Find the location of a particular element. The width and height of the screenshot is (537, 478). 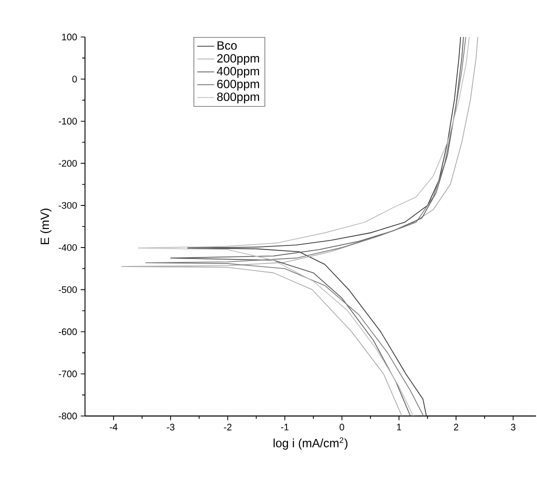

x-tick-label: 3 is located at coordinates (513, 427).